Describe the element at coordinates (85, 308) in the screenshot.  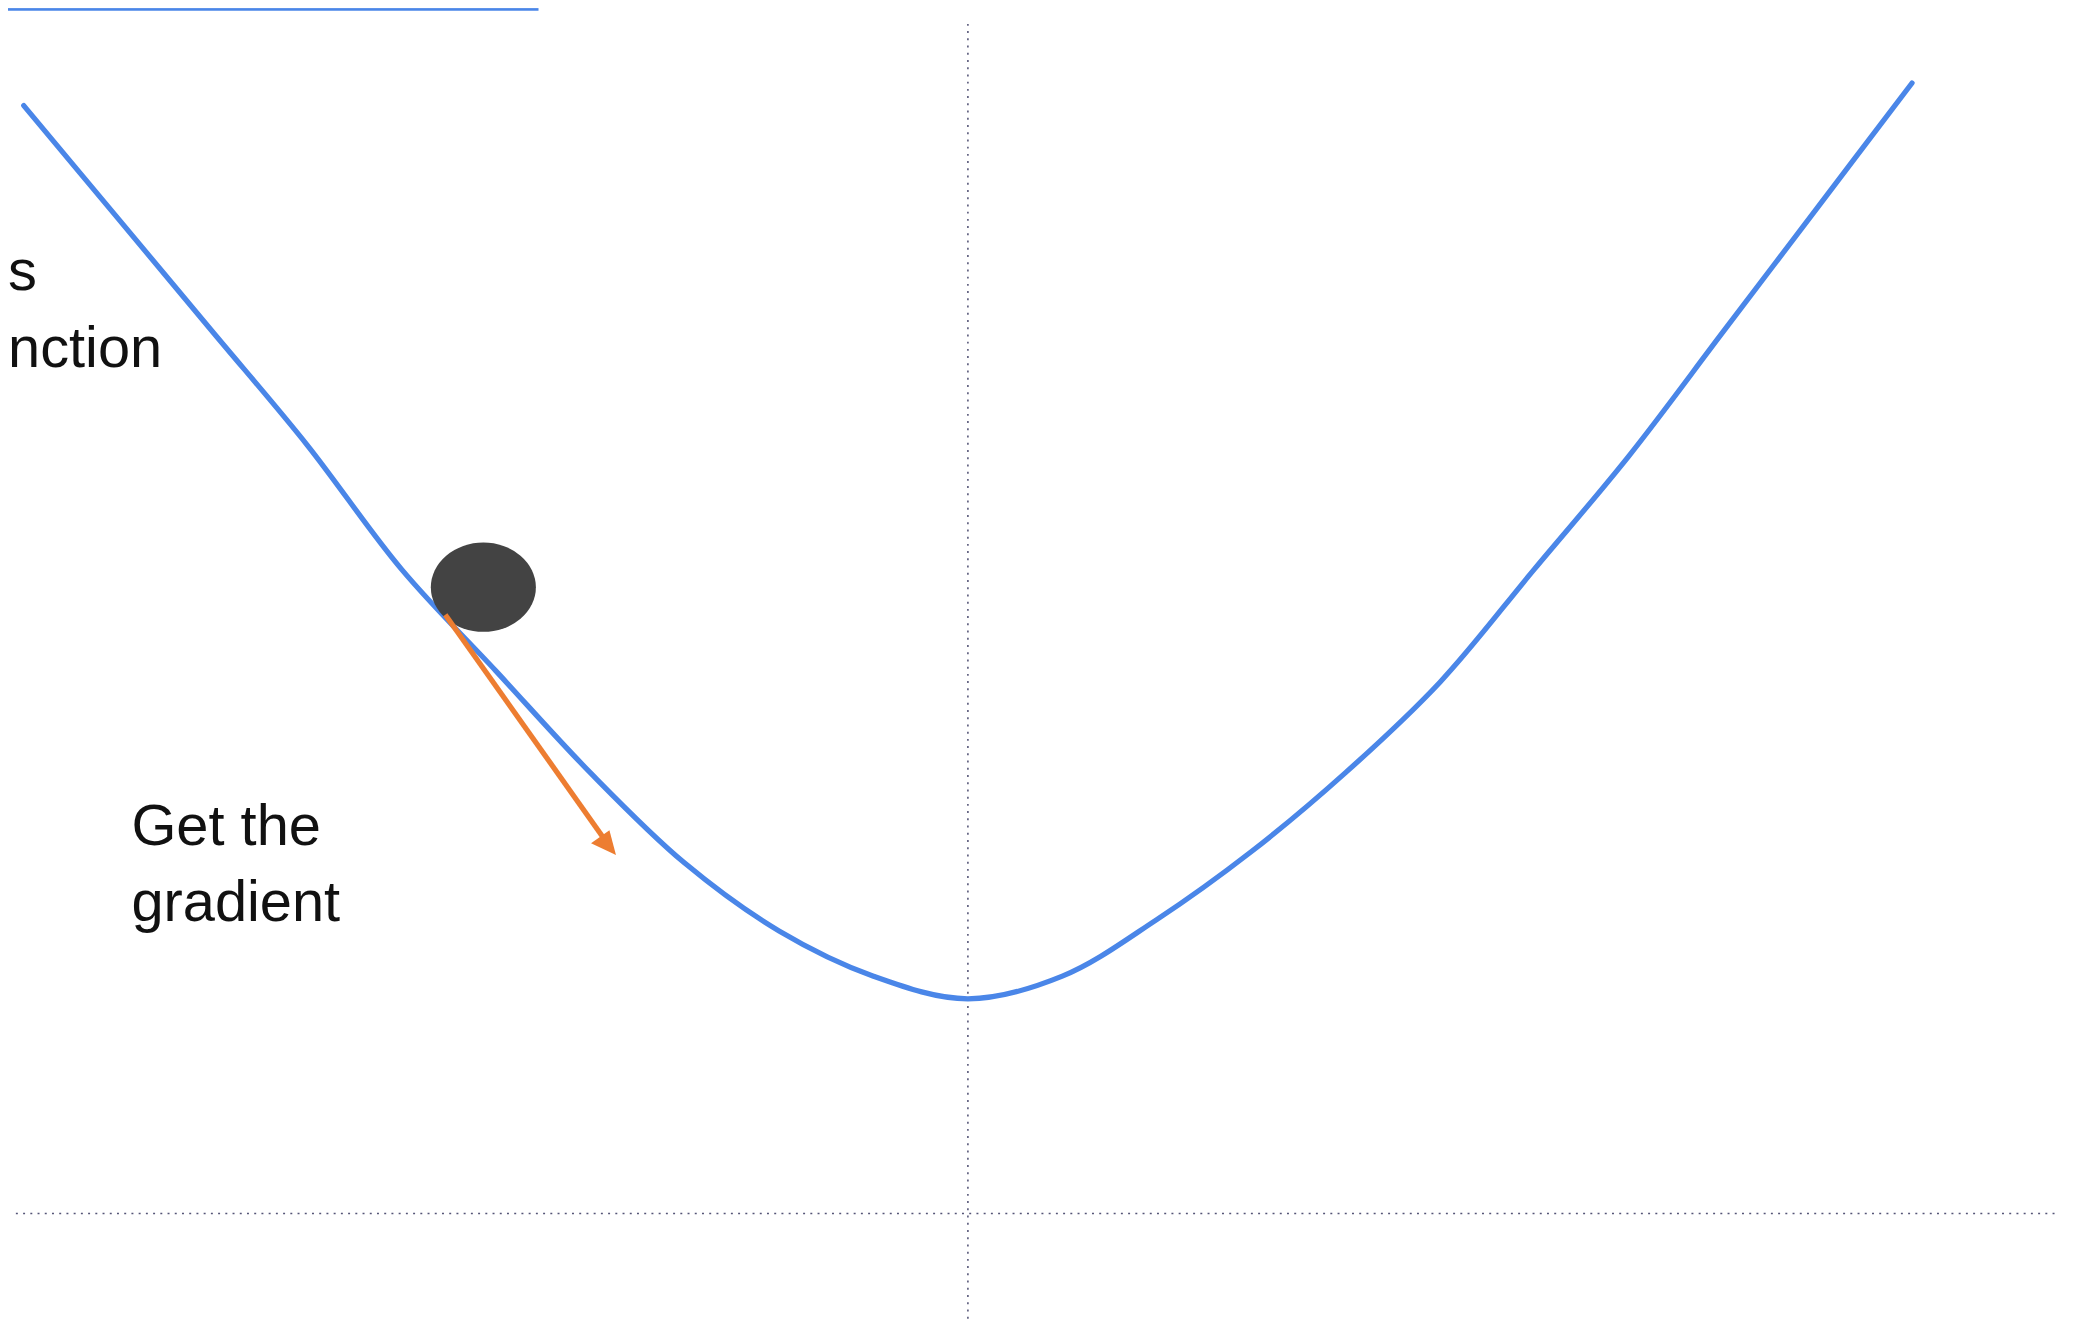
I see `annotation: s nction` at that location.